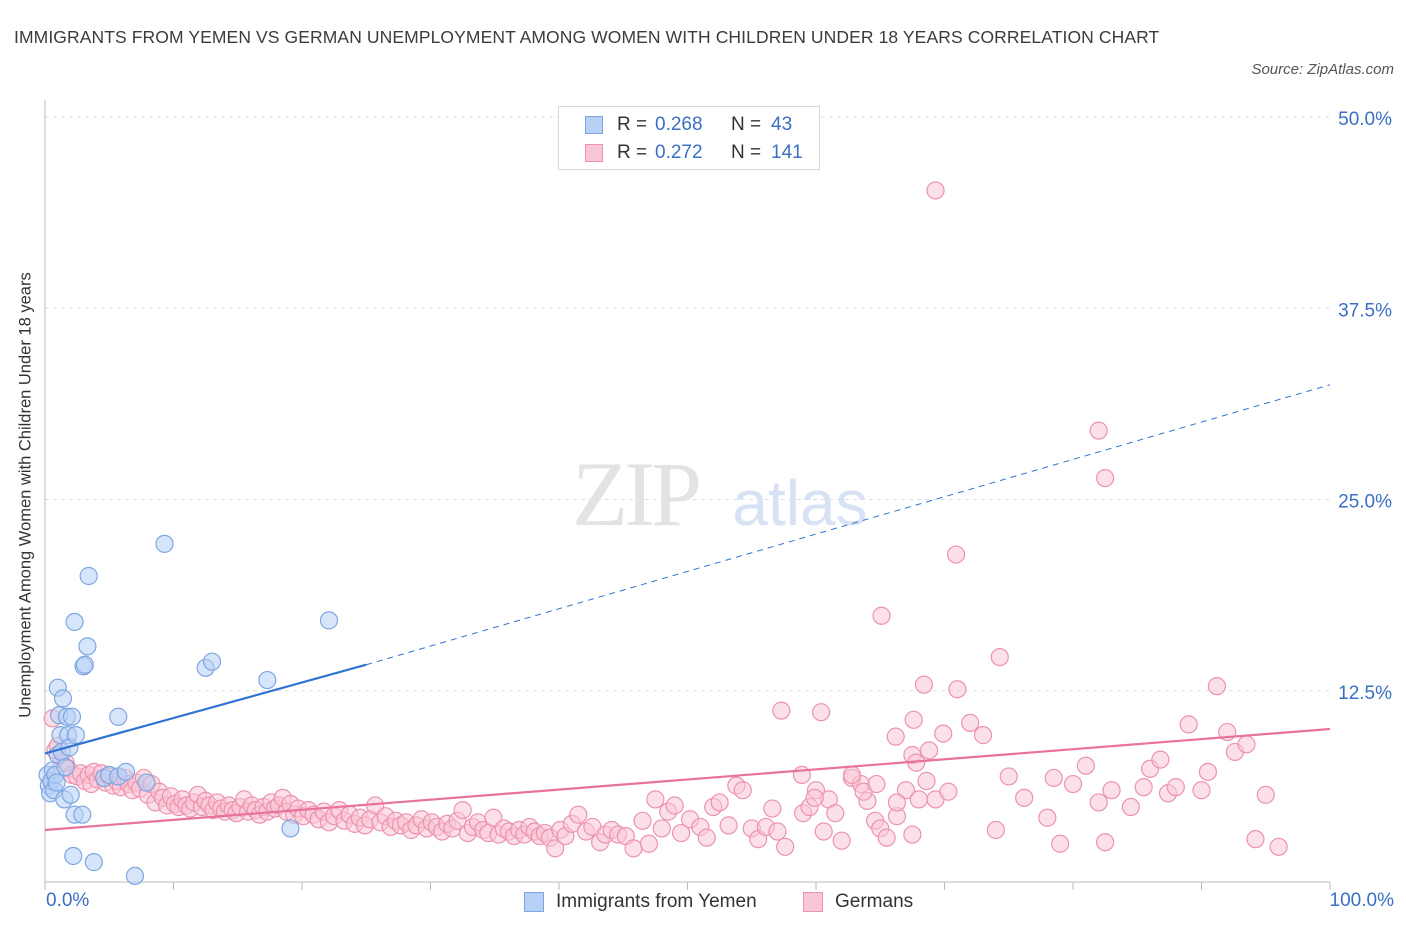 This screenshot has height=930, width=1406. Describe the element at coordinates (787, 152) in the screenshot. I see `legend-n-value: 141` at that location.